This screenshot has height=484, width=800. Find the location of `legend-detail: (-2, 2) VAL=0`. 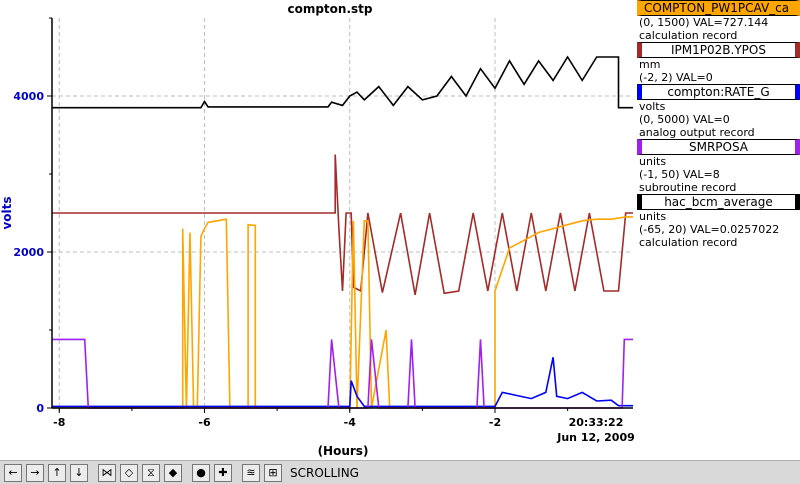

legend-detail: (-2, 2) VAL=0 is located at coordinates (676, 77).